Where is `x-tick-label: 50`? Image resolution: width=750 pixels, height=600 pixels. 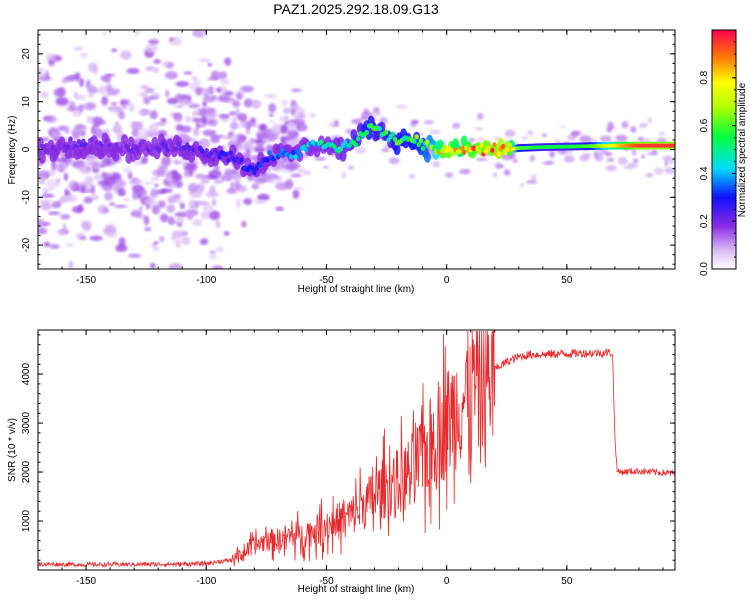 x-tick-label: 50 is located at coordinates (567, 280).